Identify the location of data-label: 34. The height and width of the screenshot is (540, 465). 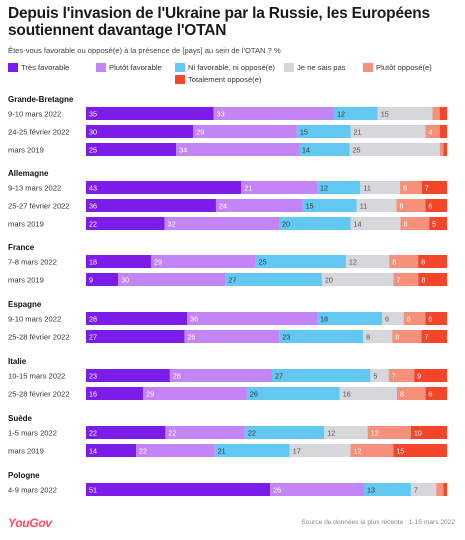
(183, 149).